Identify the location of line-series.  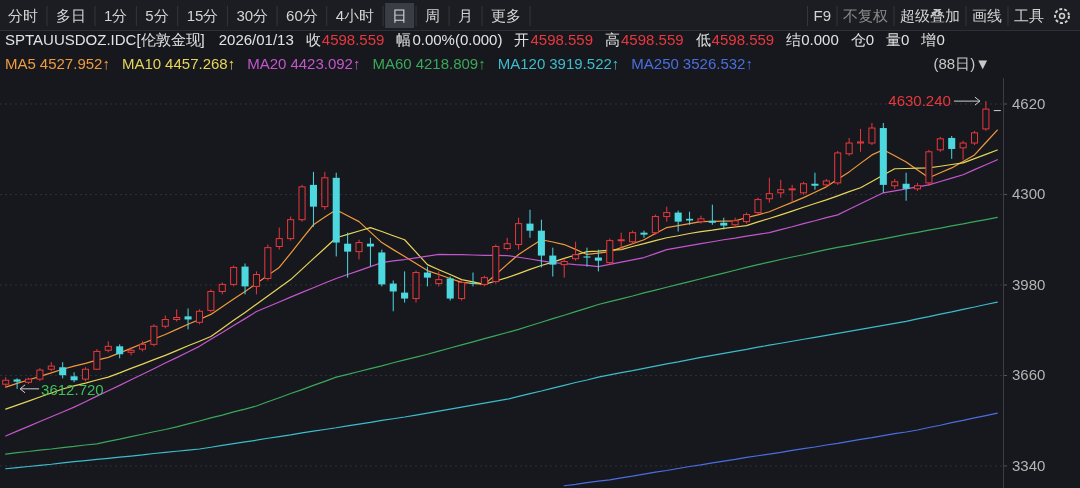
(780, 449).